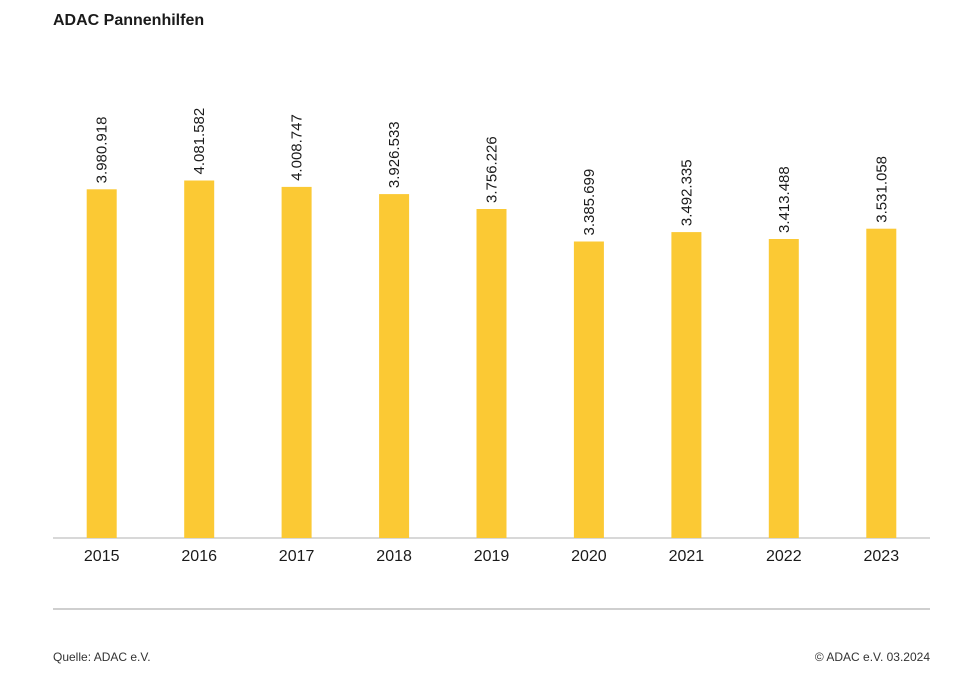  Describe the element at coordinates (872, 657) in the screenshot. I see `copyright-note: © ADAC e.V. 03.2024` at that location.